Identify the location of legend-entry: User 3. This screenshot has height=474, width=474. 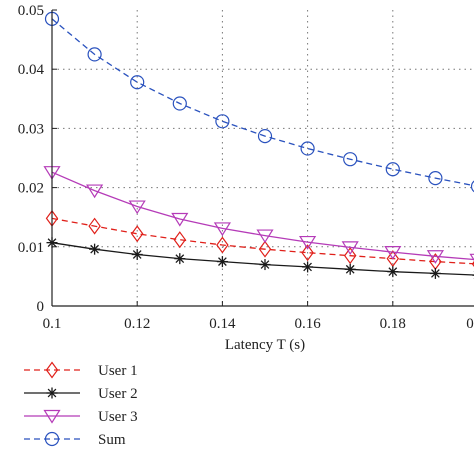
(81, 417).